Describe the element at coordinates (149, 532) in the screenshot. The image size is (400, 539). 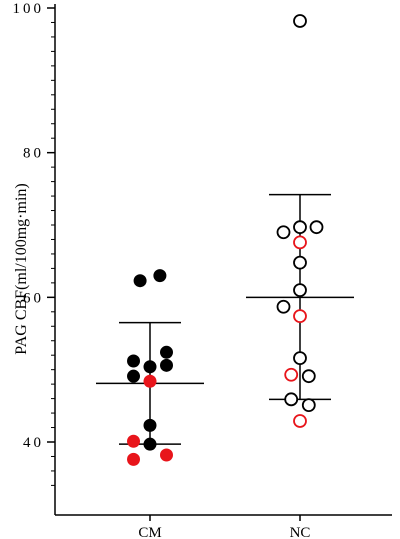
I see `x-tick-label: CM` at that location.